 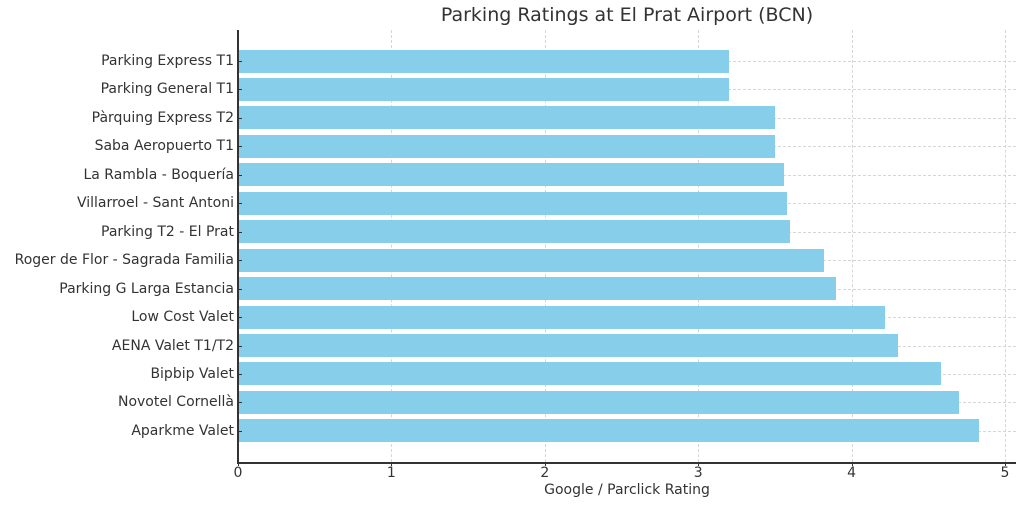 What do you see at coordinates (192, 373) in the screenshot?
I see `y-tick-label: Bipbip Valet` at bounding box center [192, 373].